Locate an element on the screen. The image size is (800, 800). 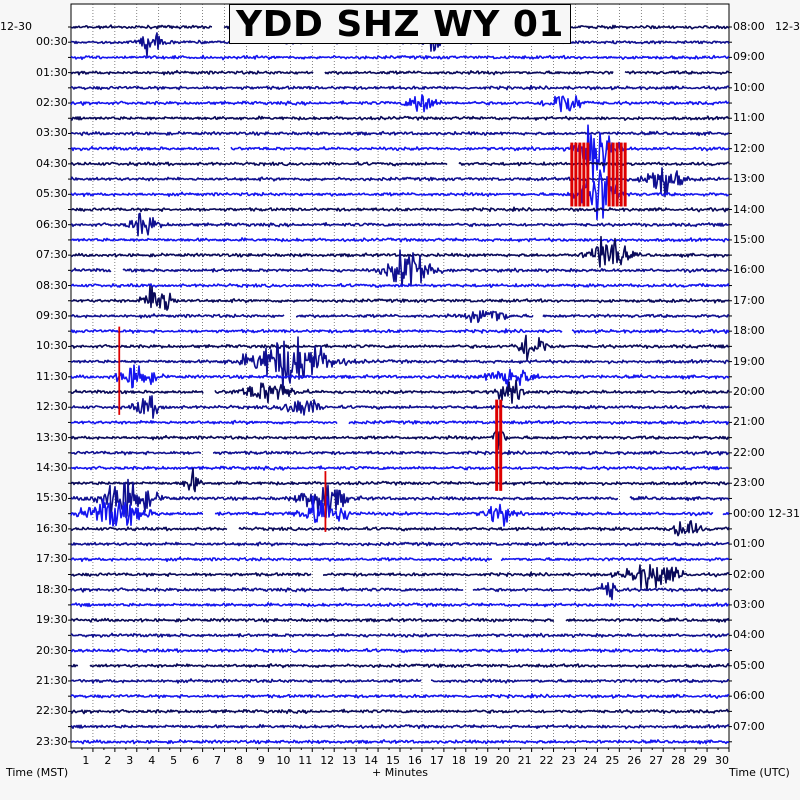
x-tick-label-4: 4 is located at coordinates (151, 760).